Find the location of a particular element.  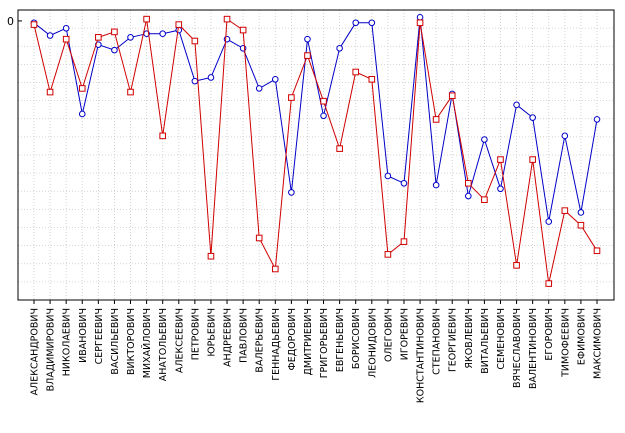

x-tick-label: ГЕННАДЬЕВИЧ is located at coordinates (276, 344).